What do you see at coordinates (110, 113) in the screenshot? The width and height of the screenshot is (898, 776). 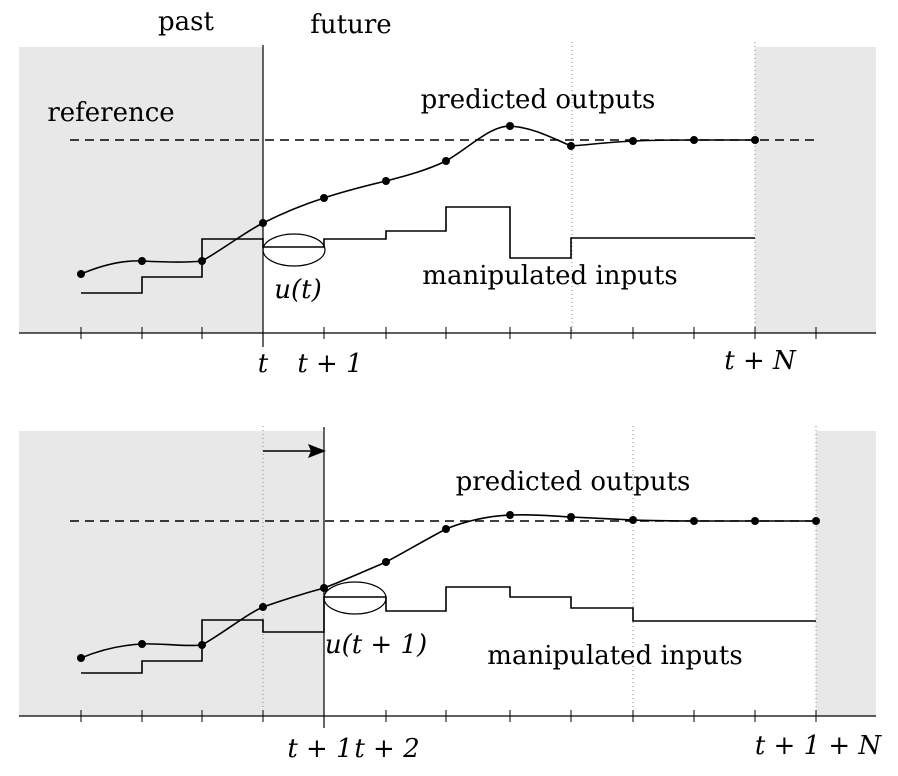 I see `reference-label: reference` at bounding box center [110, 113].